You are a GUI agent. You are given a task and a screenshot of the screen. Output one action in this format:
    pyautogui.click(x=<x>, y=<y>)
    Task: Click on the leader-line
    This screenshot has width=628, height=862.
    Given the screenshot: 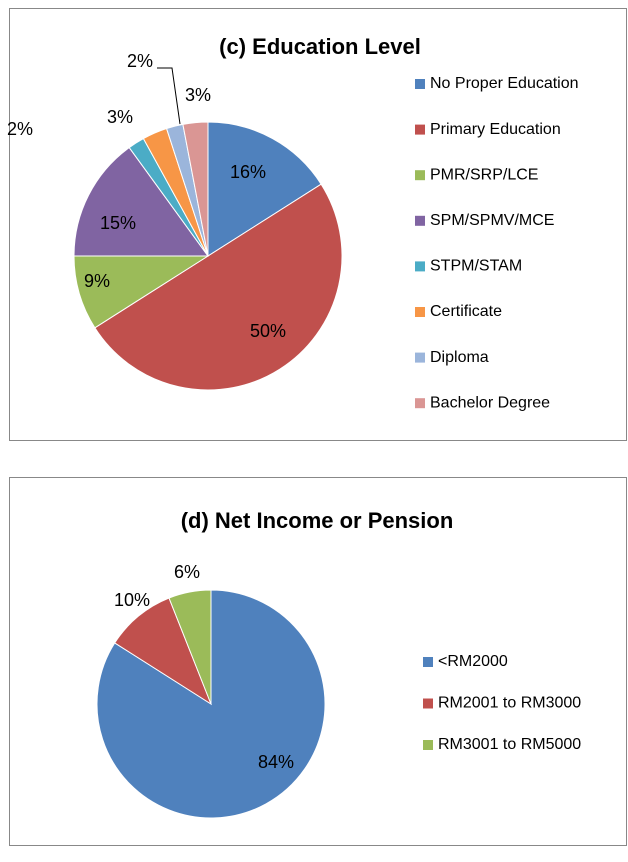 What is the action you would take?
    pyautogui.click(x=169, y=96)
    